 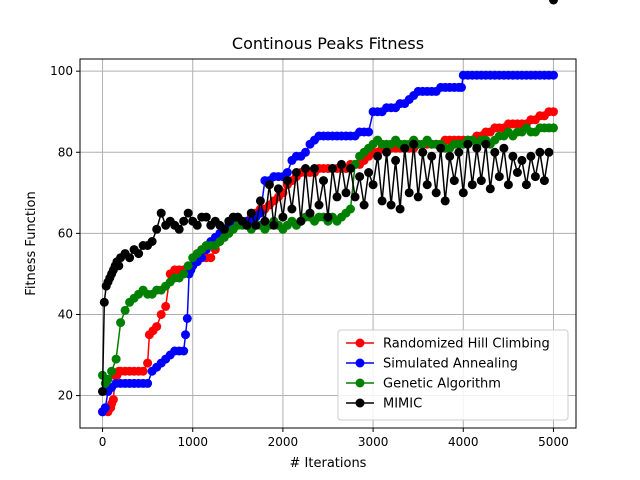 I want to click on x-axis-label: # Iterations, so click(x=328, y=463).